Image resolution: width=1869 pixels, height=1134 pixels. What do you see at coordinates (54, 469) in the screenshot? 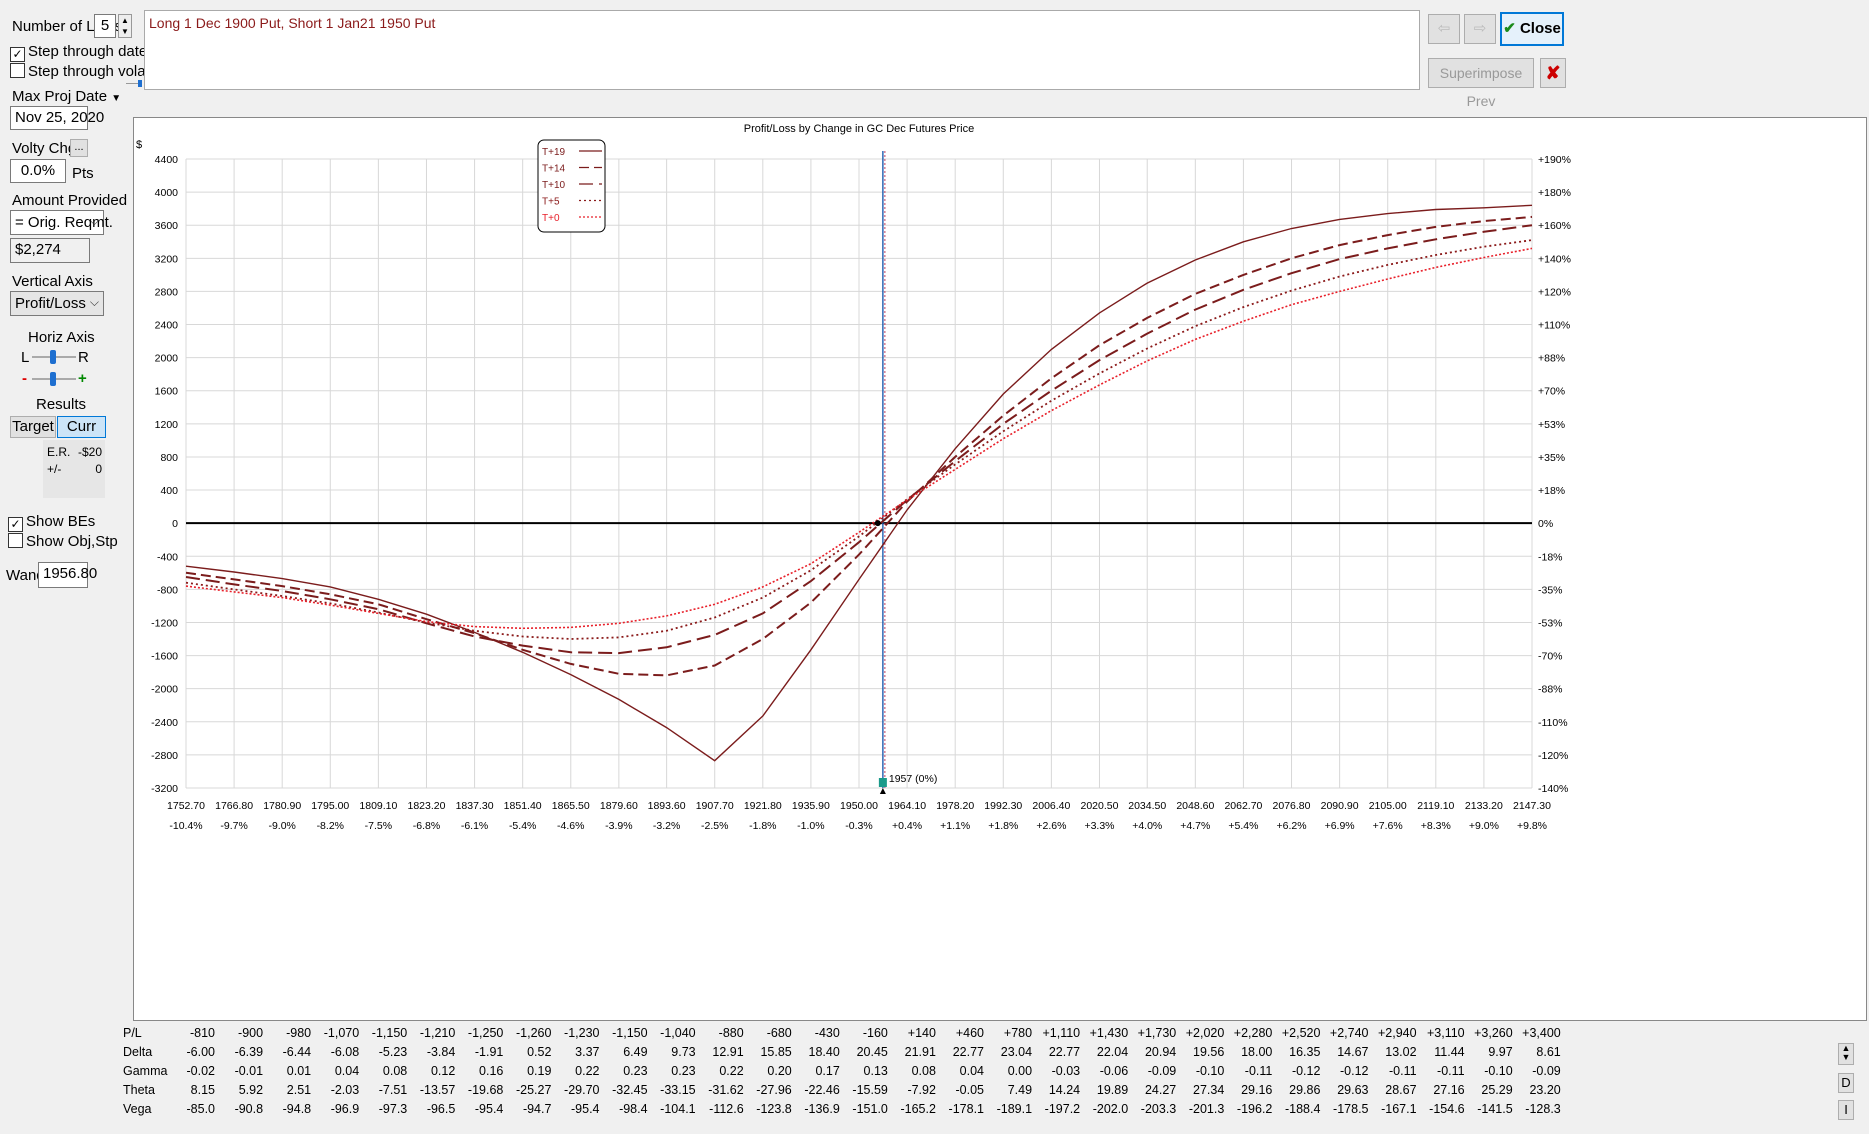
I see `pm-label: +/-` at bounding box center [54, 469].